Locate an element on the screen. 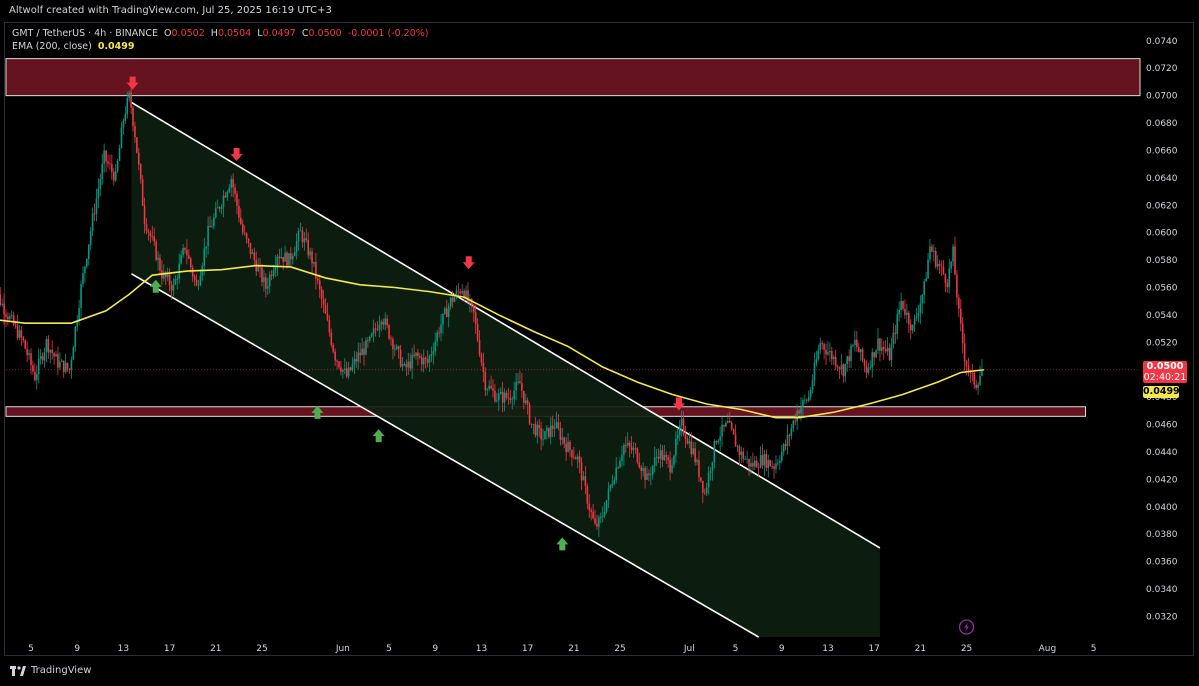 The image size is (1199, 686). price-tick-label: 0.0340 is located at coordinates (1162, 590).